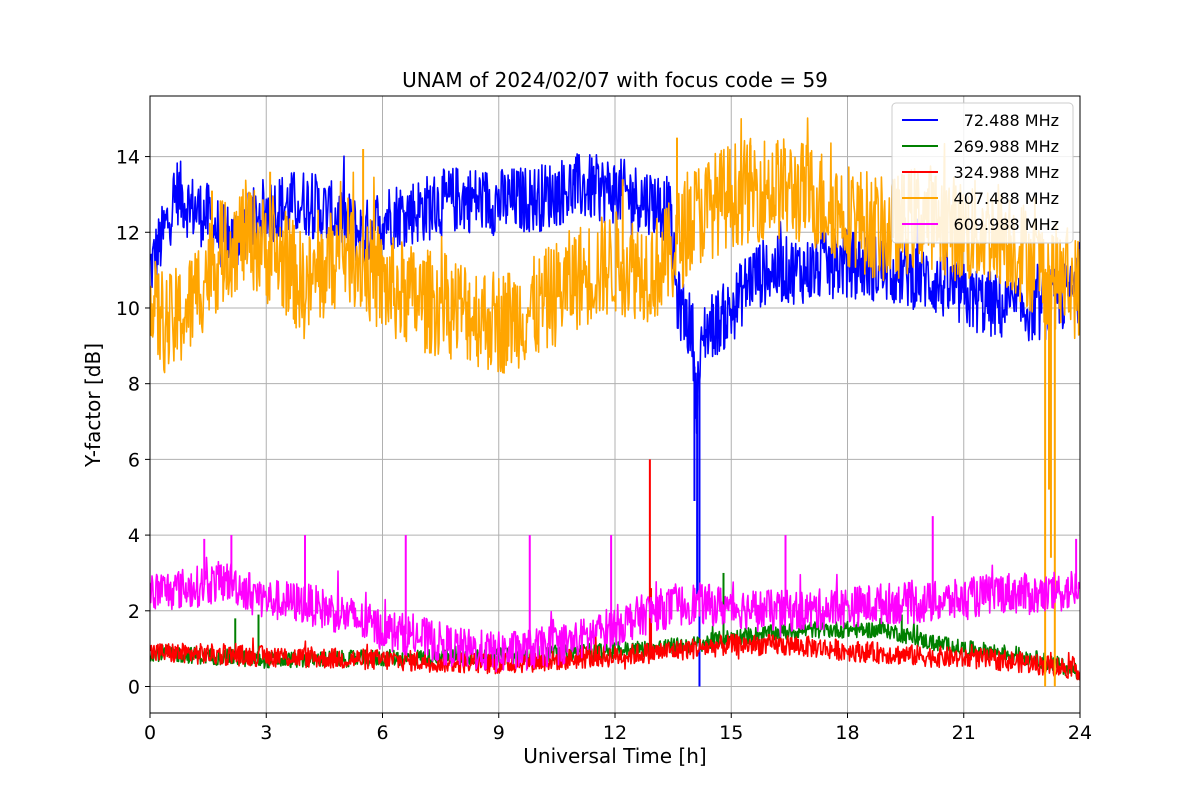 The image size is (1200, 800). What do you see at coordinates (1006, 172) in the screenshot?
I see `legend-label: 324.988 MHz` at bounding box center [1006, 172].